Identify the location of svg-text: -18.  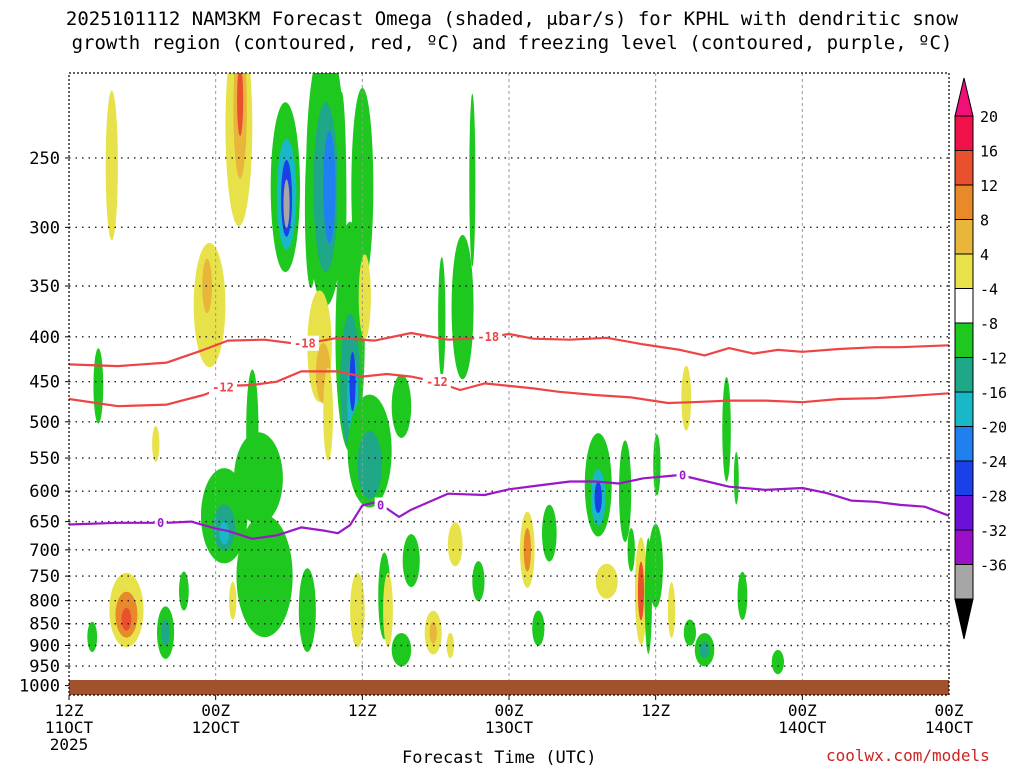
(305, 344).